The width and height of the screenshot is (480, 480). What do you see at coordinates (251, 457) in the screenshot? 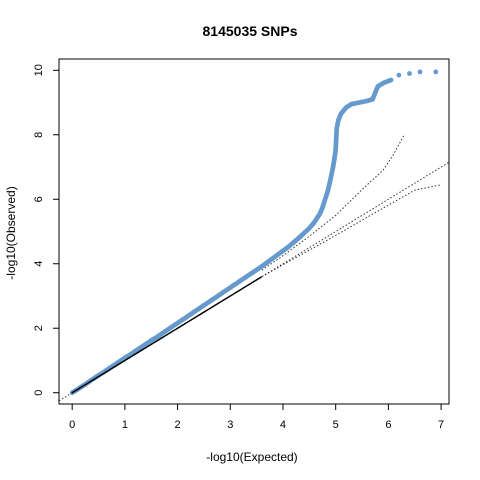
I see `x-axis-title: -log10(Expected)` at bounding box center [251, 457].